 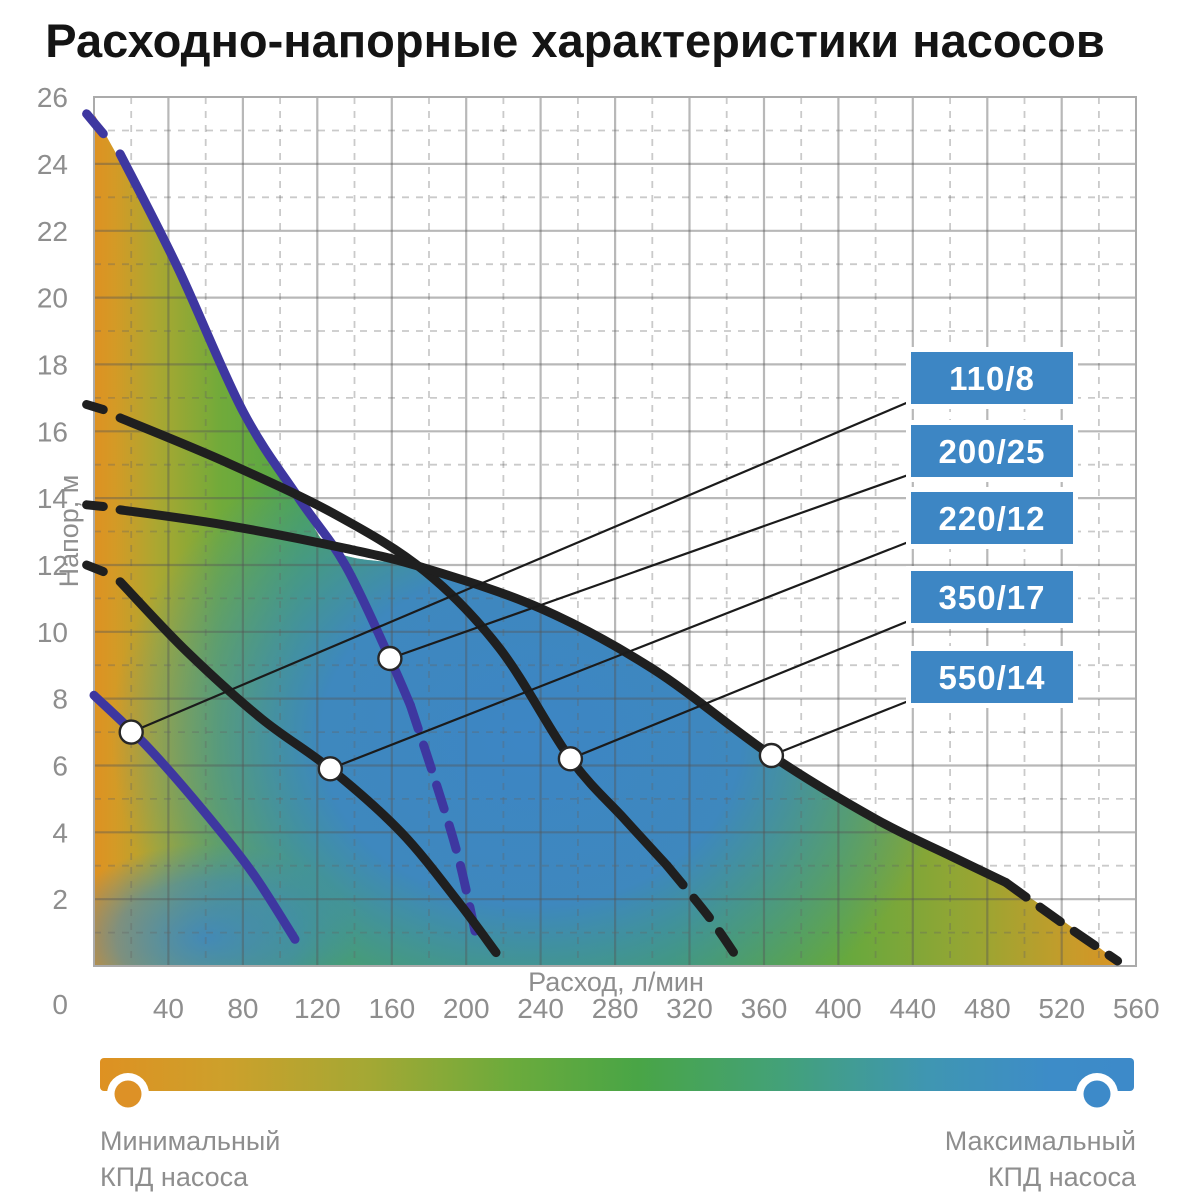 What do you see at coordinates (1061, 1008) in the screenshot?
I see `x-tick-520: 520` at bounding box center [1061, 1008].